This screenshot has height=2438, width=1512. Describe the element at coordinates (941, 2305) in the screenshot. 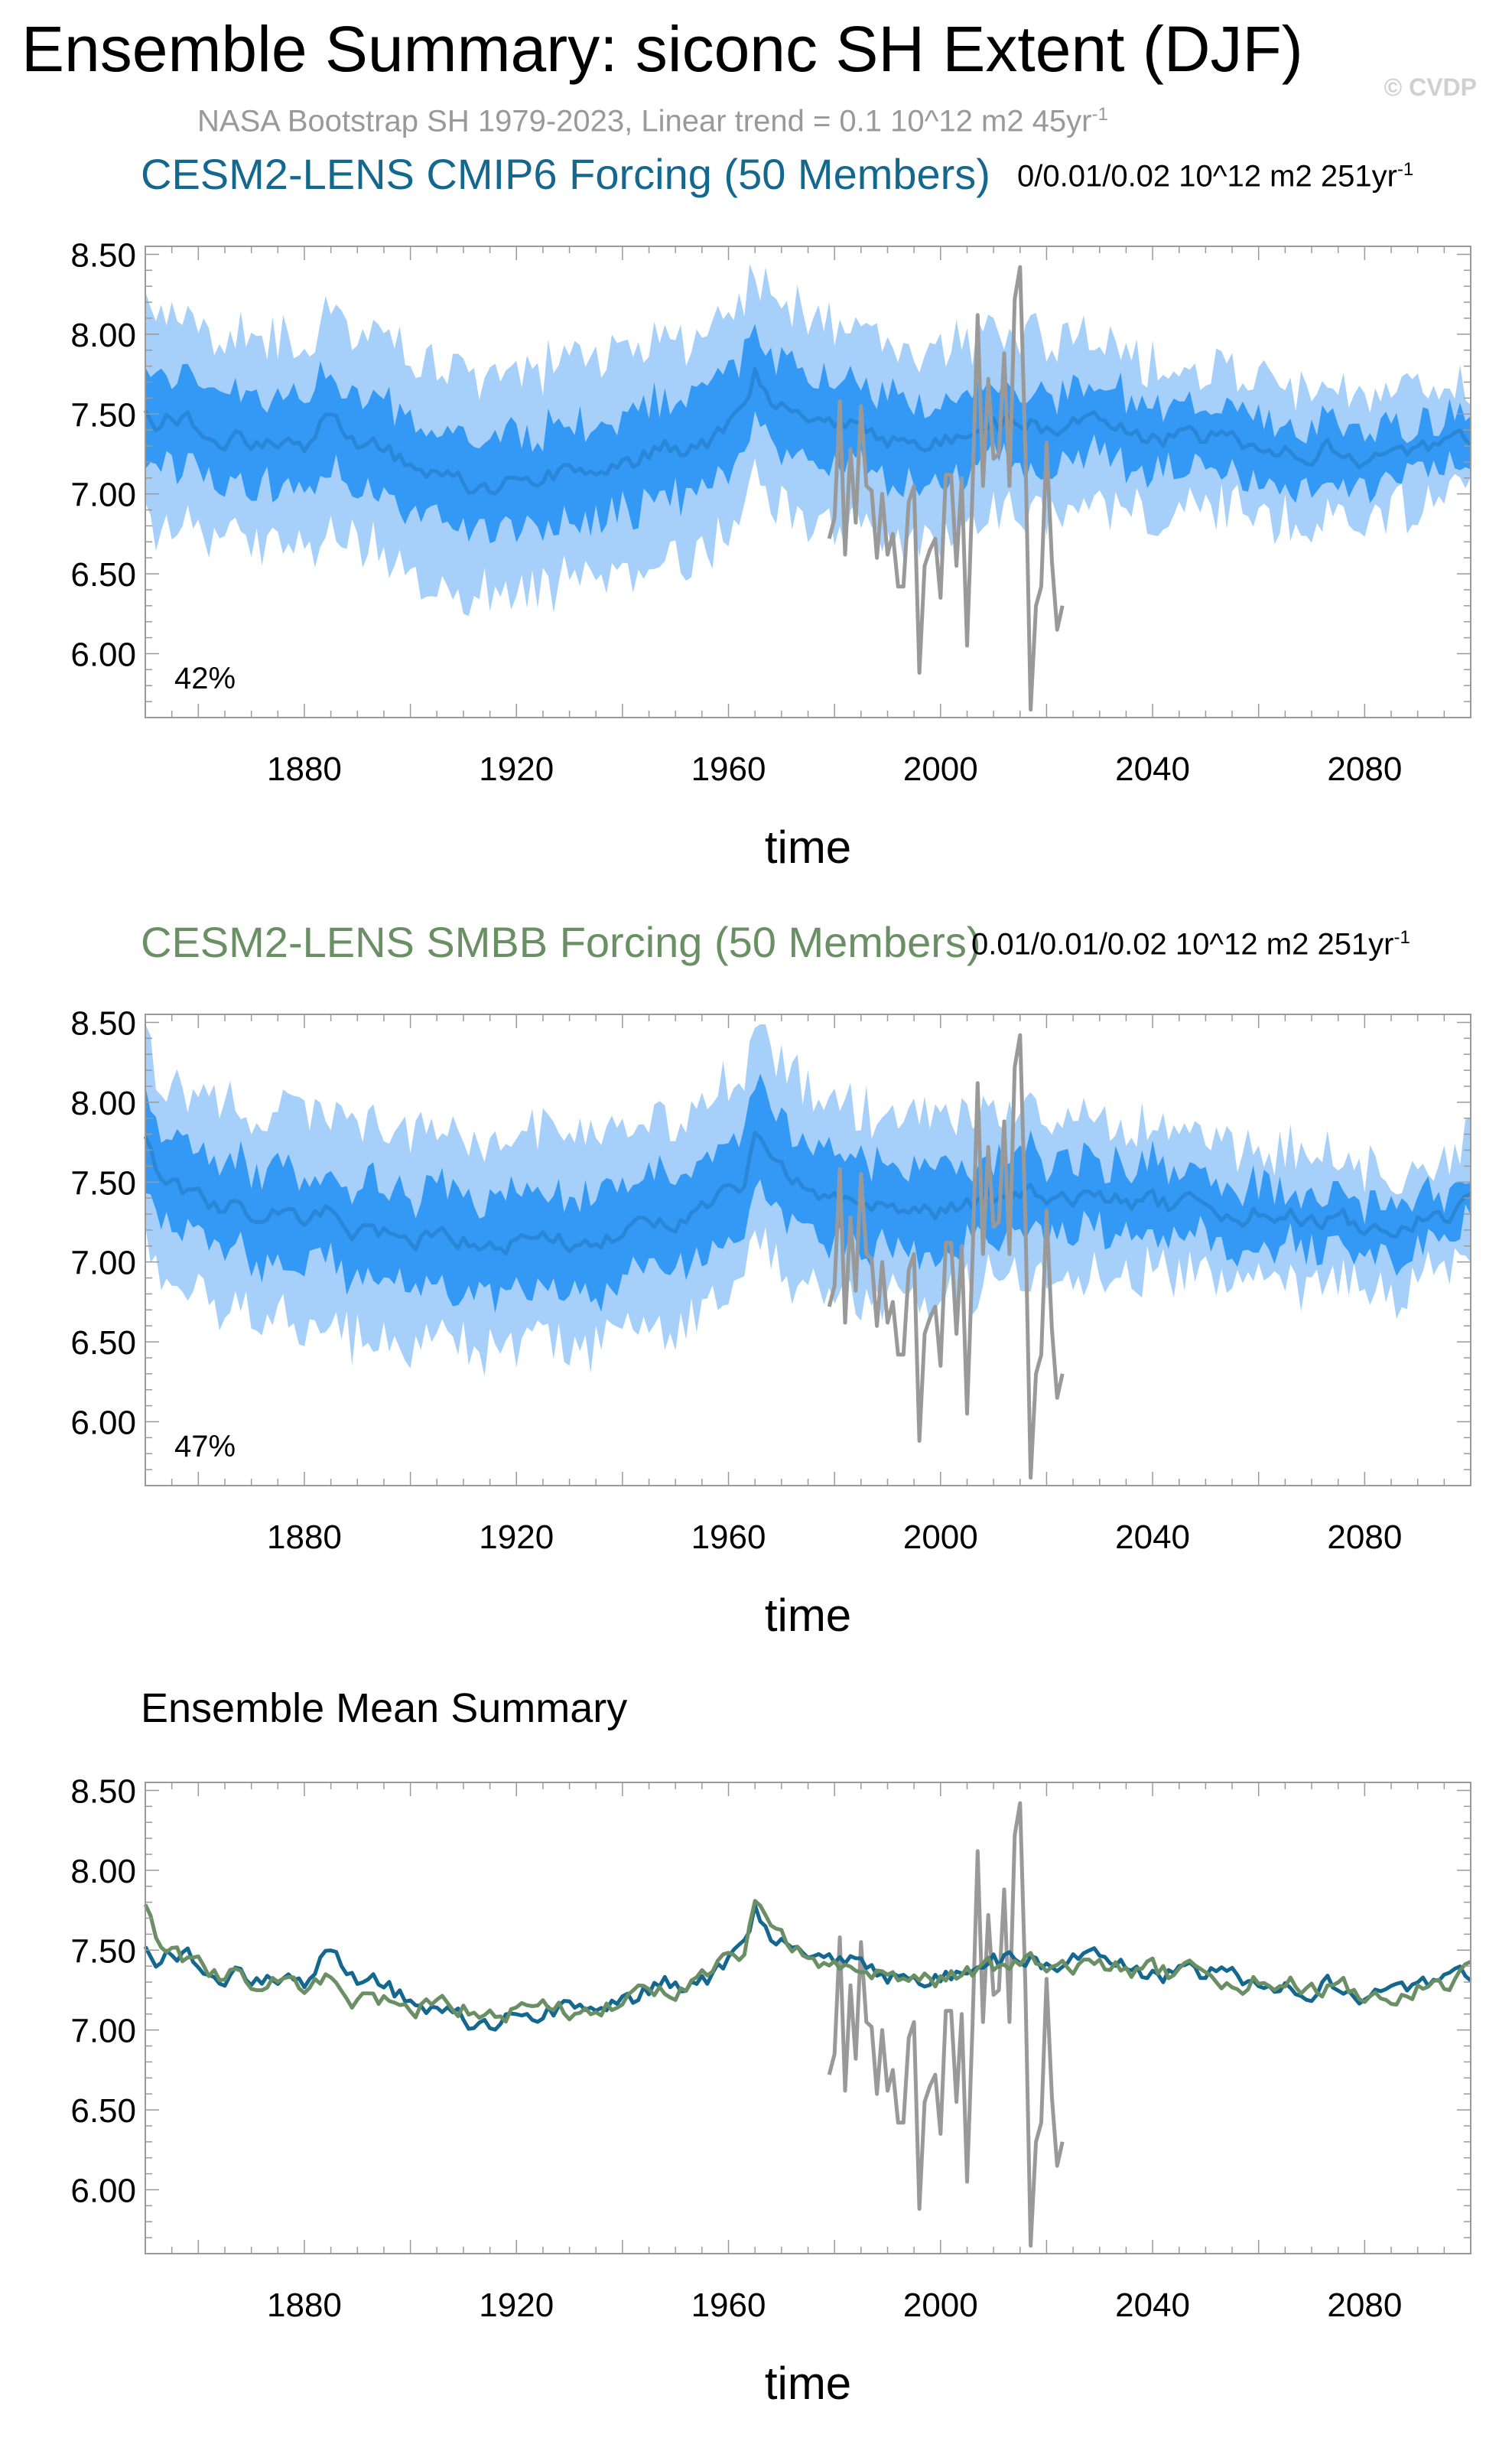

I see `mean-xtick-label: 2000` at that location.